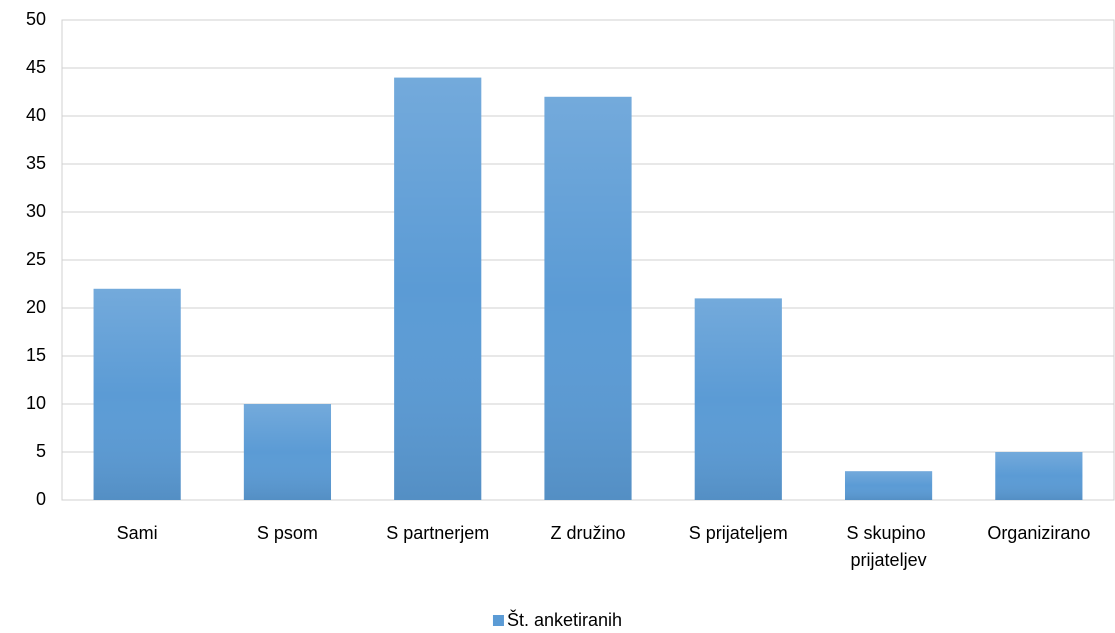 This screenshot has width=1115, height=633. Describe the element at coordinates (564, 619) in the screenshot. I see `legend-label: Št. anketiranih` at that location.